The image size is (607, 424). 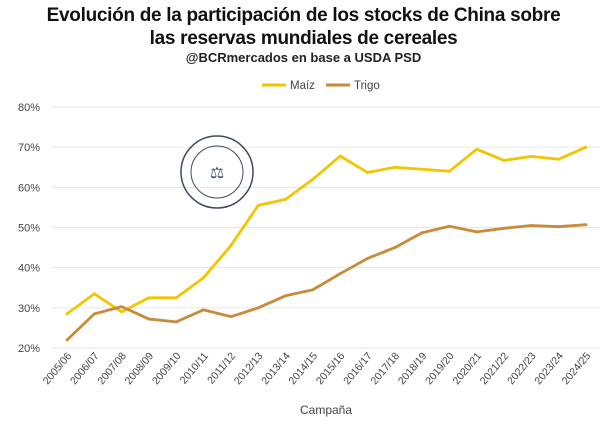 I want to click on legend-label: Maíz, so click(x=302, y=86).